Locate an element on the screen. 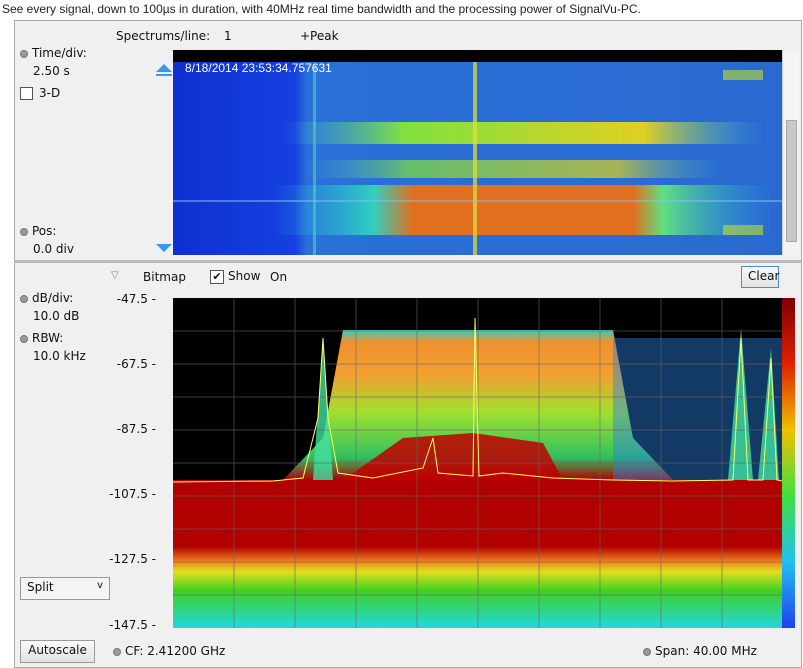 This screenshot has height=668, width=803. split-divider is located at coordinates (407, 261).